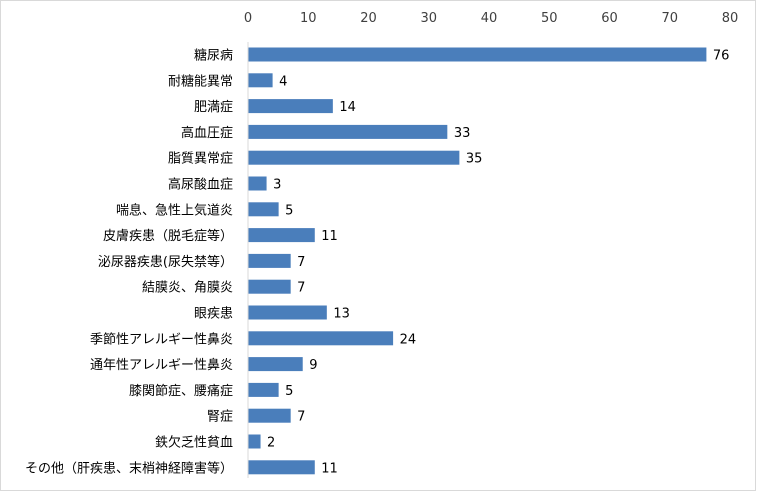 The width and height of the screenshot is (757, 492). I want to click on category-label: 通年性アレルギー性鼻炎, so click(161, 365).